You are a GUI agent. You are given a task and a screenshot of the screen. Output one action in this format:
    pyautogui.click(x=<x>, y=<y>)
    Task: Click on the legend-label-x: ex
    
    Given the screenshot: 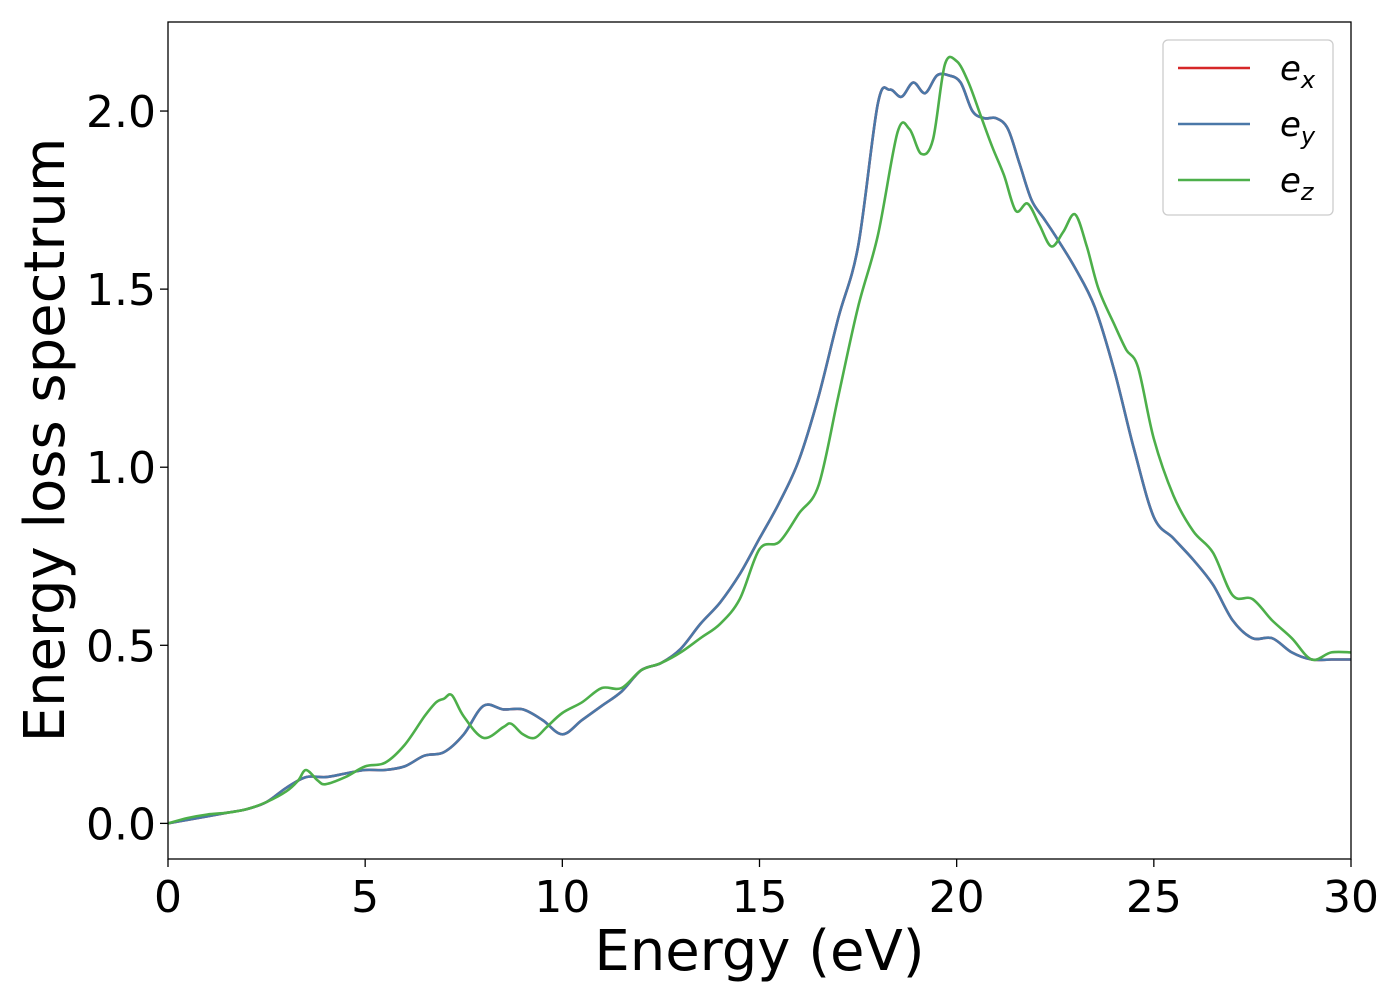 What is the action you would take?
    pyautogui.click(x=1298, y=71)
    